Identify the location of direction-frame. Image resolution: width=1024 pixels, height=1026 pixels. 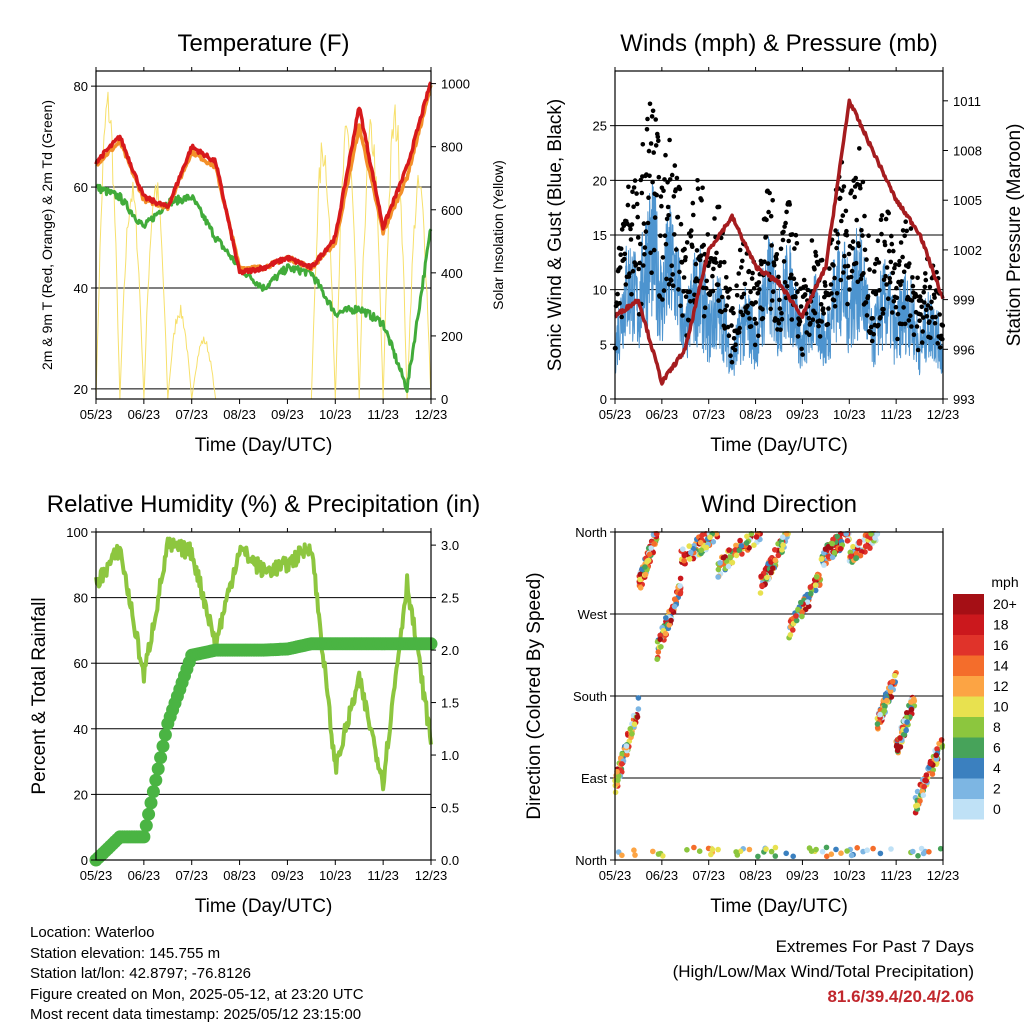
(779, 696).